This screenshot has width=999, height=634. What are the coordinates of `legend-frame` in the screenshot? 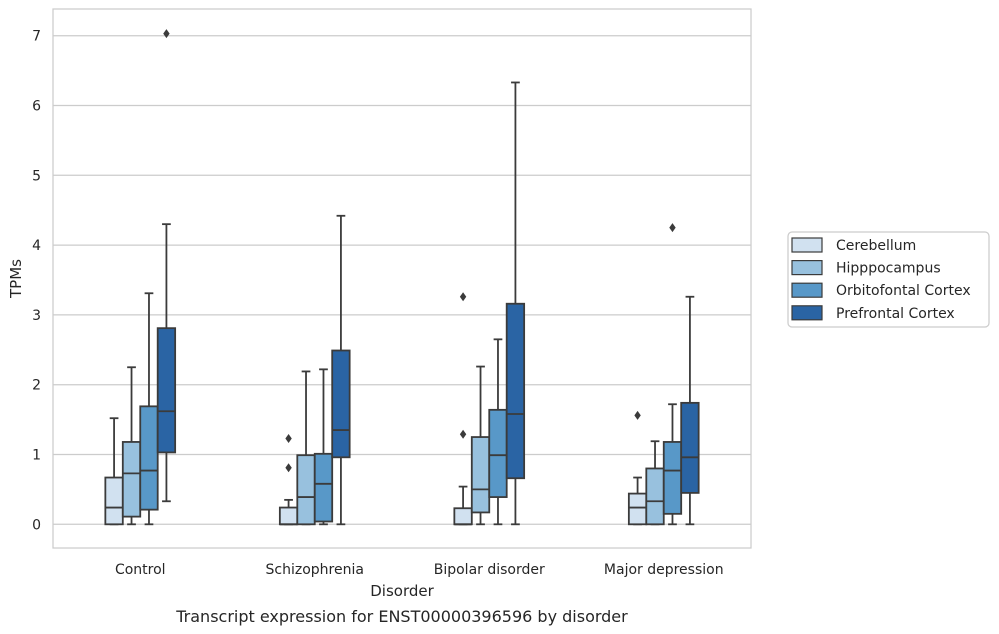 It's located at (888, 279).